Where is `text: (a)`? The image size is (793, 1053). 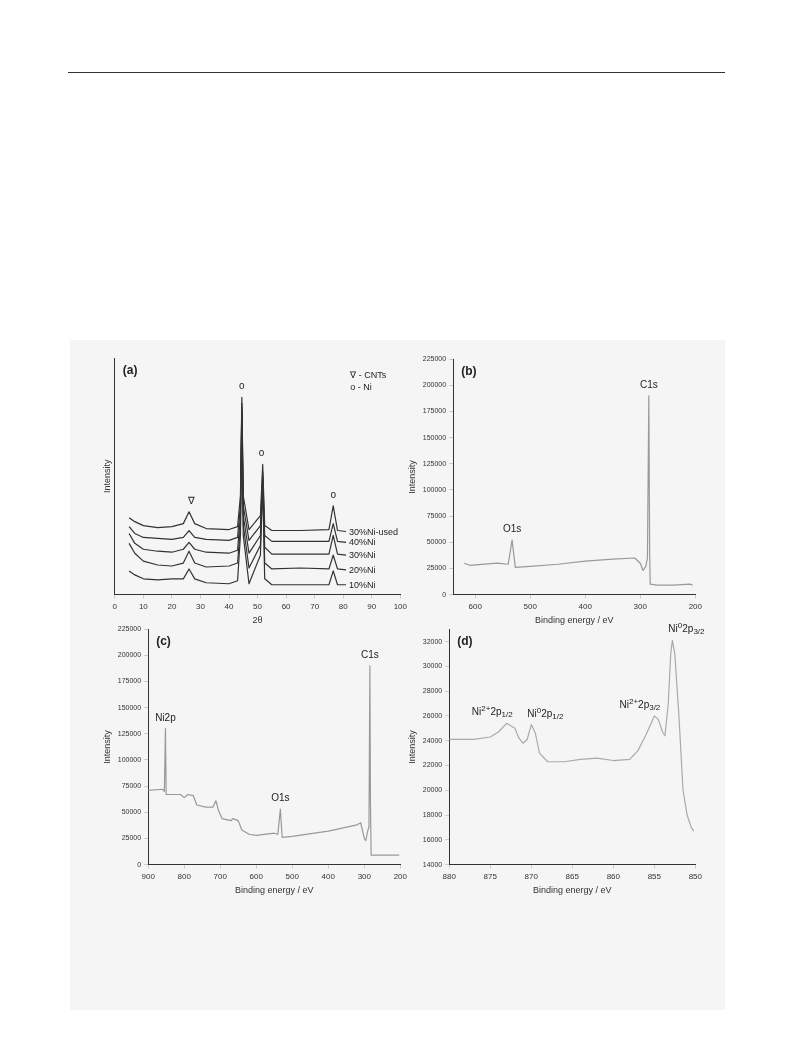 text: (a) is located at coordinates (130, 370).